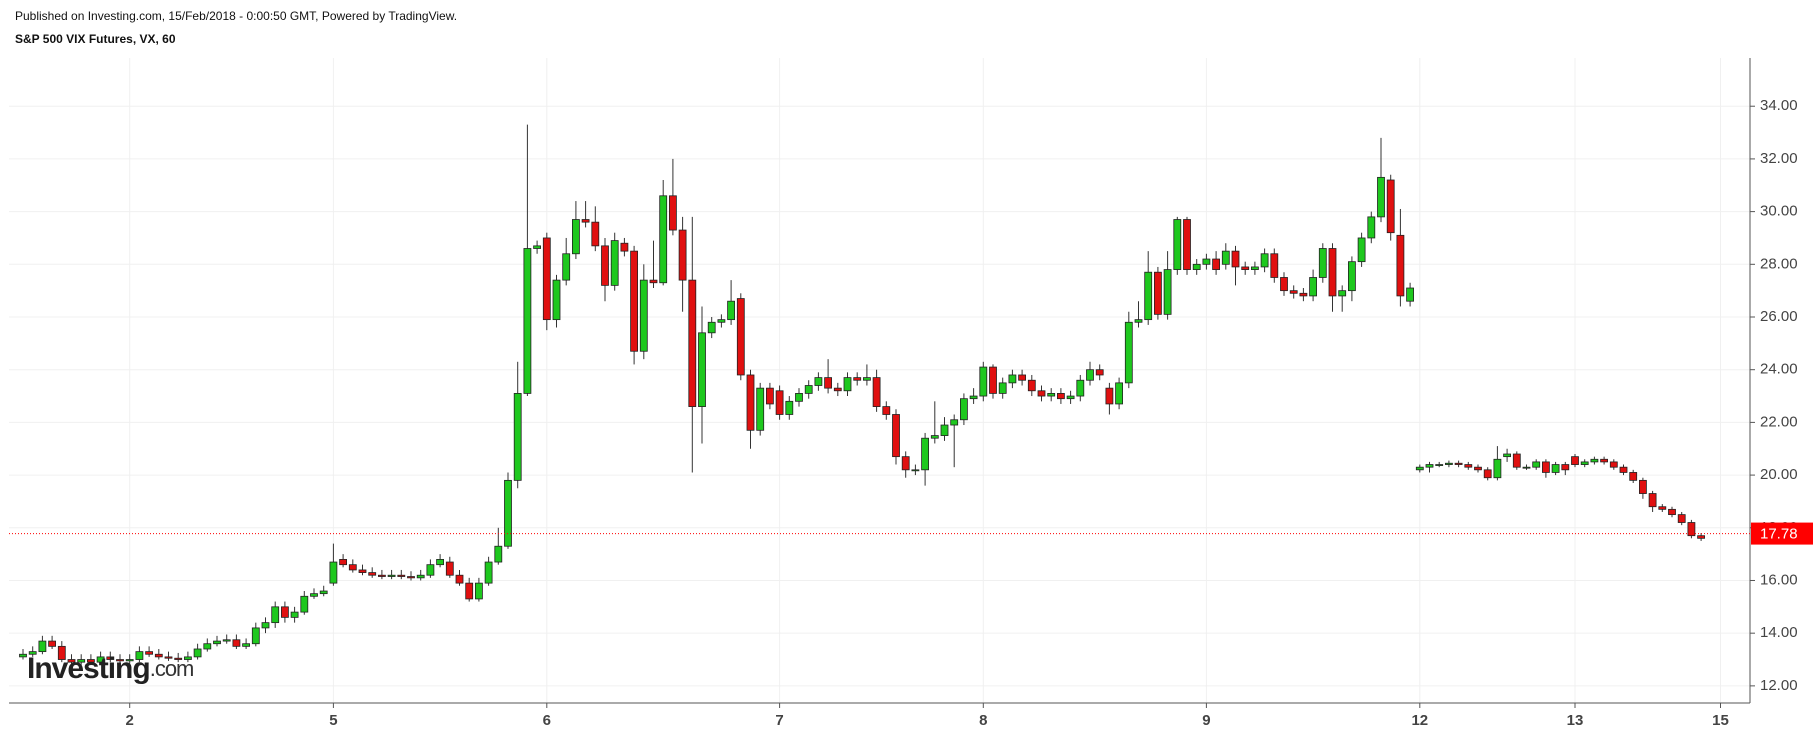 The image size is (1814, 737). What do you see at coordinates (333, 720) in the screenshot?
I see `x-tick-label: 5` at bounding box center [333, 720].